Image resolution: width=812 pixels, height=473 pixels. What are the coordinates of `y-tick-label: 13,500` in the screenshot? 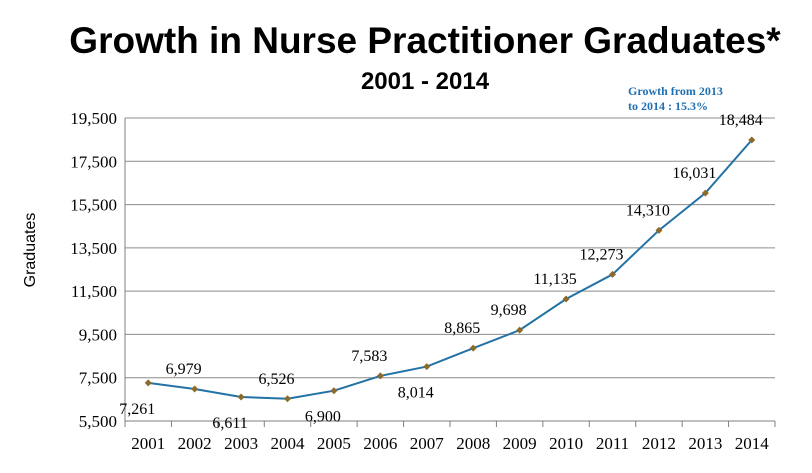 It's located at (93, 248).